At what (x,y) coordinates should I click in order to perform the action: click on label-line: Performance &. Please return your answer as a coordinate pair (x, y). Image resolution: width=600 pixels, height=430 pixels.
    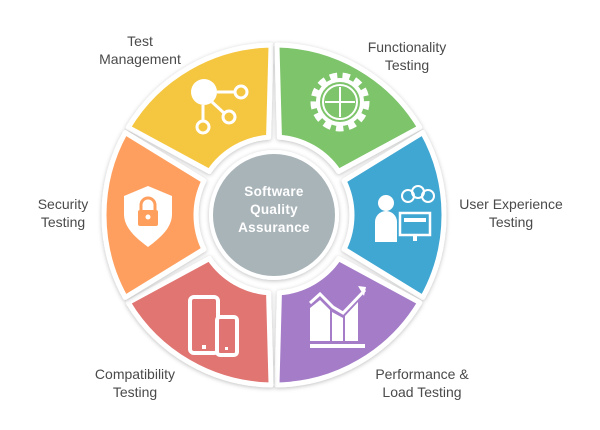
    Looking at the image, I should click on (422, 374).